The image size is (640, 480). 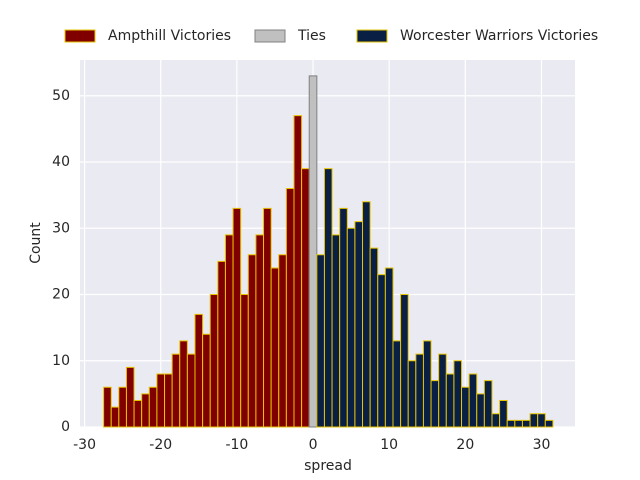 I want to click on y-tick-label: 0, so click(x=65, y=427).